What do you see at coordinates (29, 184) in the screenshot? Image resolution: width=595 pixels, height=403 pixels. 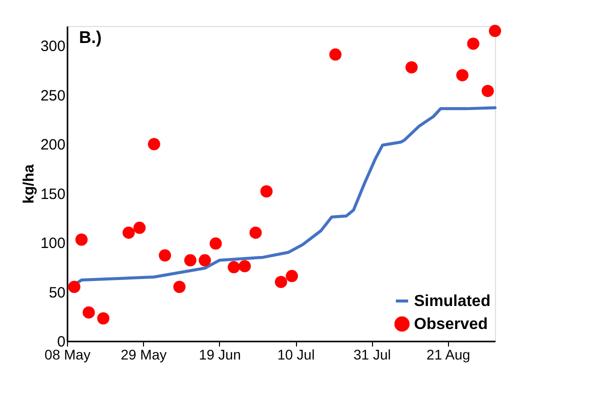 I see `y-axis-title: kg/ha` at bounding box center [29, 184].